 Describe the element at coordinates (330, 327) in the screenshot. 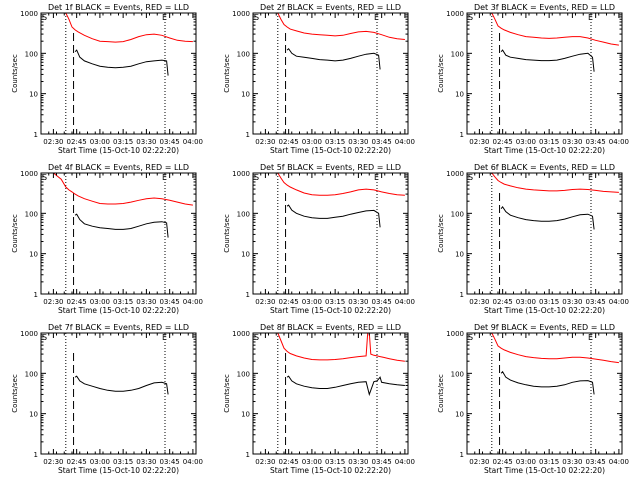

I see `panel-title: Det 8f BLACK = Events, RED = LLD` at that location.